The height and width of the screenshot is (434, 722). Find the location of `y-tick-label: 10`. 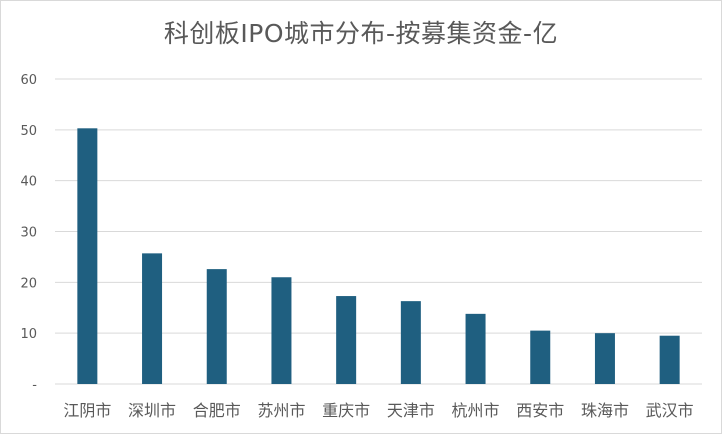

y-tick-label: 10 is located at coordinates (28, 334).